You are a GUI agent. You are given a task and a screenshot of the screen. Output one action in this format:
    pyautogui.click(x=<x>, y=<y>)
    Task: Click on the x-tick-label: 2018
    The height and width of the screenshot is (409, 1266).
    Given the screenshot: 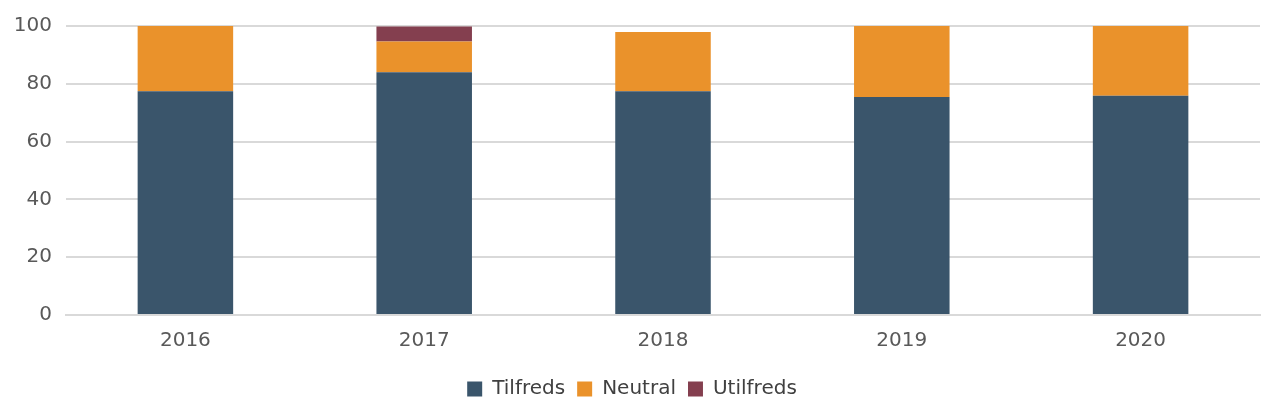 What is the action you would take?
    pyautogui.click(x=663, y=339)
    